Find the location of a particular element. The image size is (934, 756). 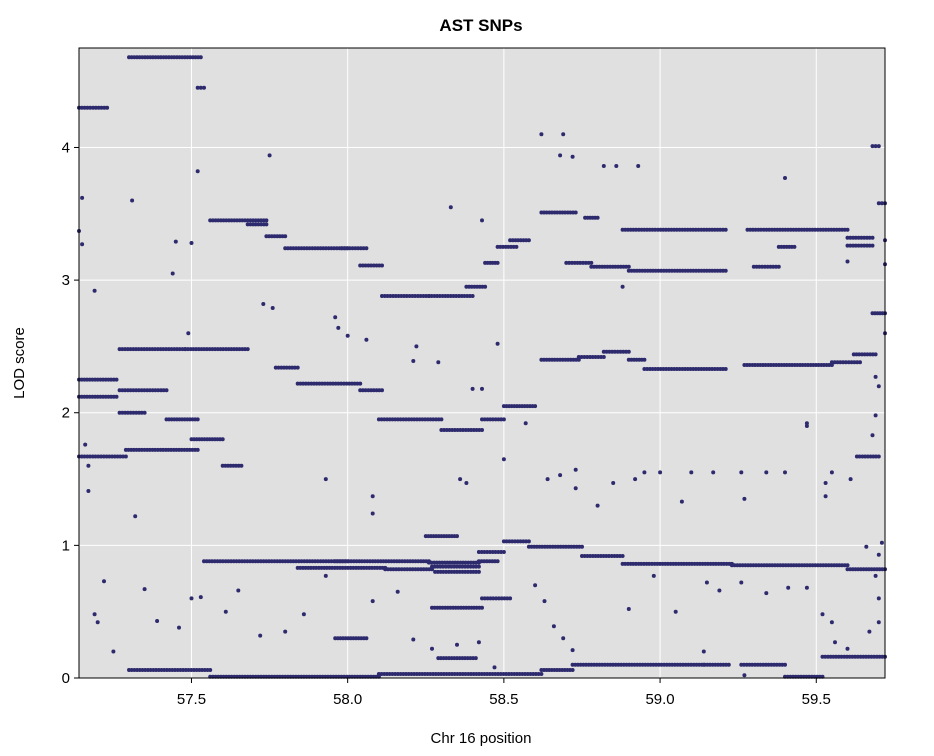

x-axis-ticks: 57.5 58.0 58.5 59.0 59.5 is located at coordinates (504, 693).